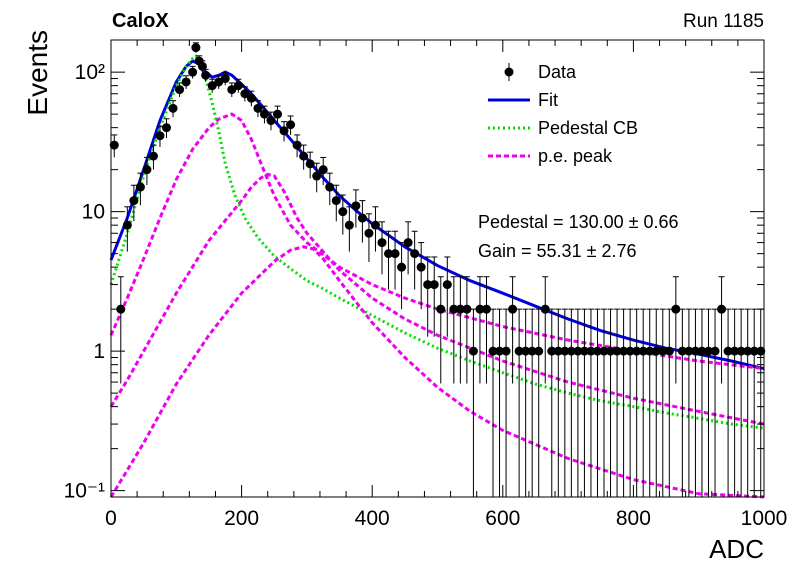 This screenshot has height=572, width=796. Describe the element at coordinates (111, 518) in the screenshot. I see `x-tick-label: 0` at that location.